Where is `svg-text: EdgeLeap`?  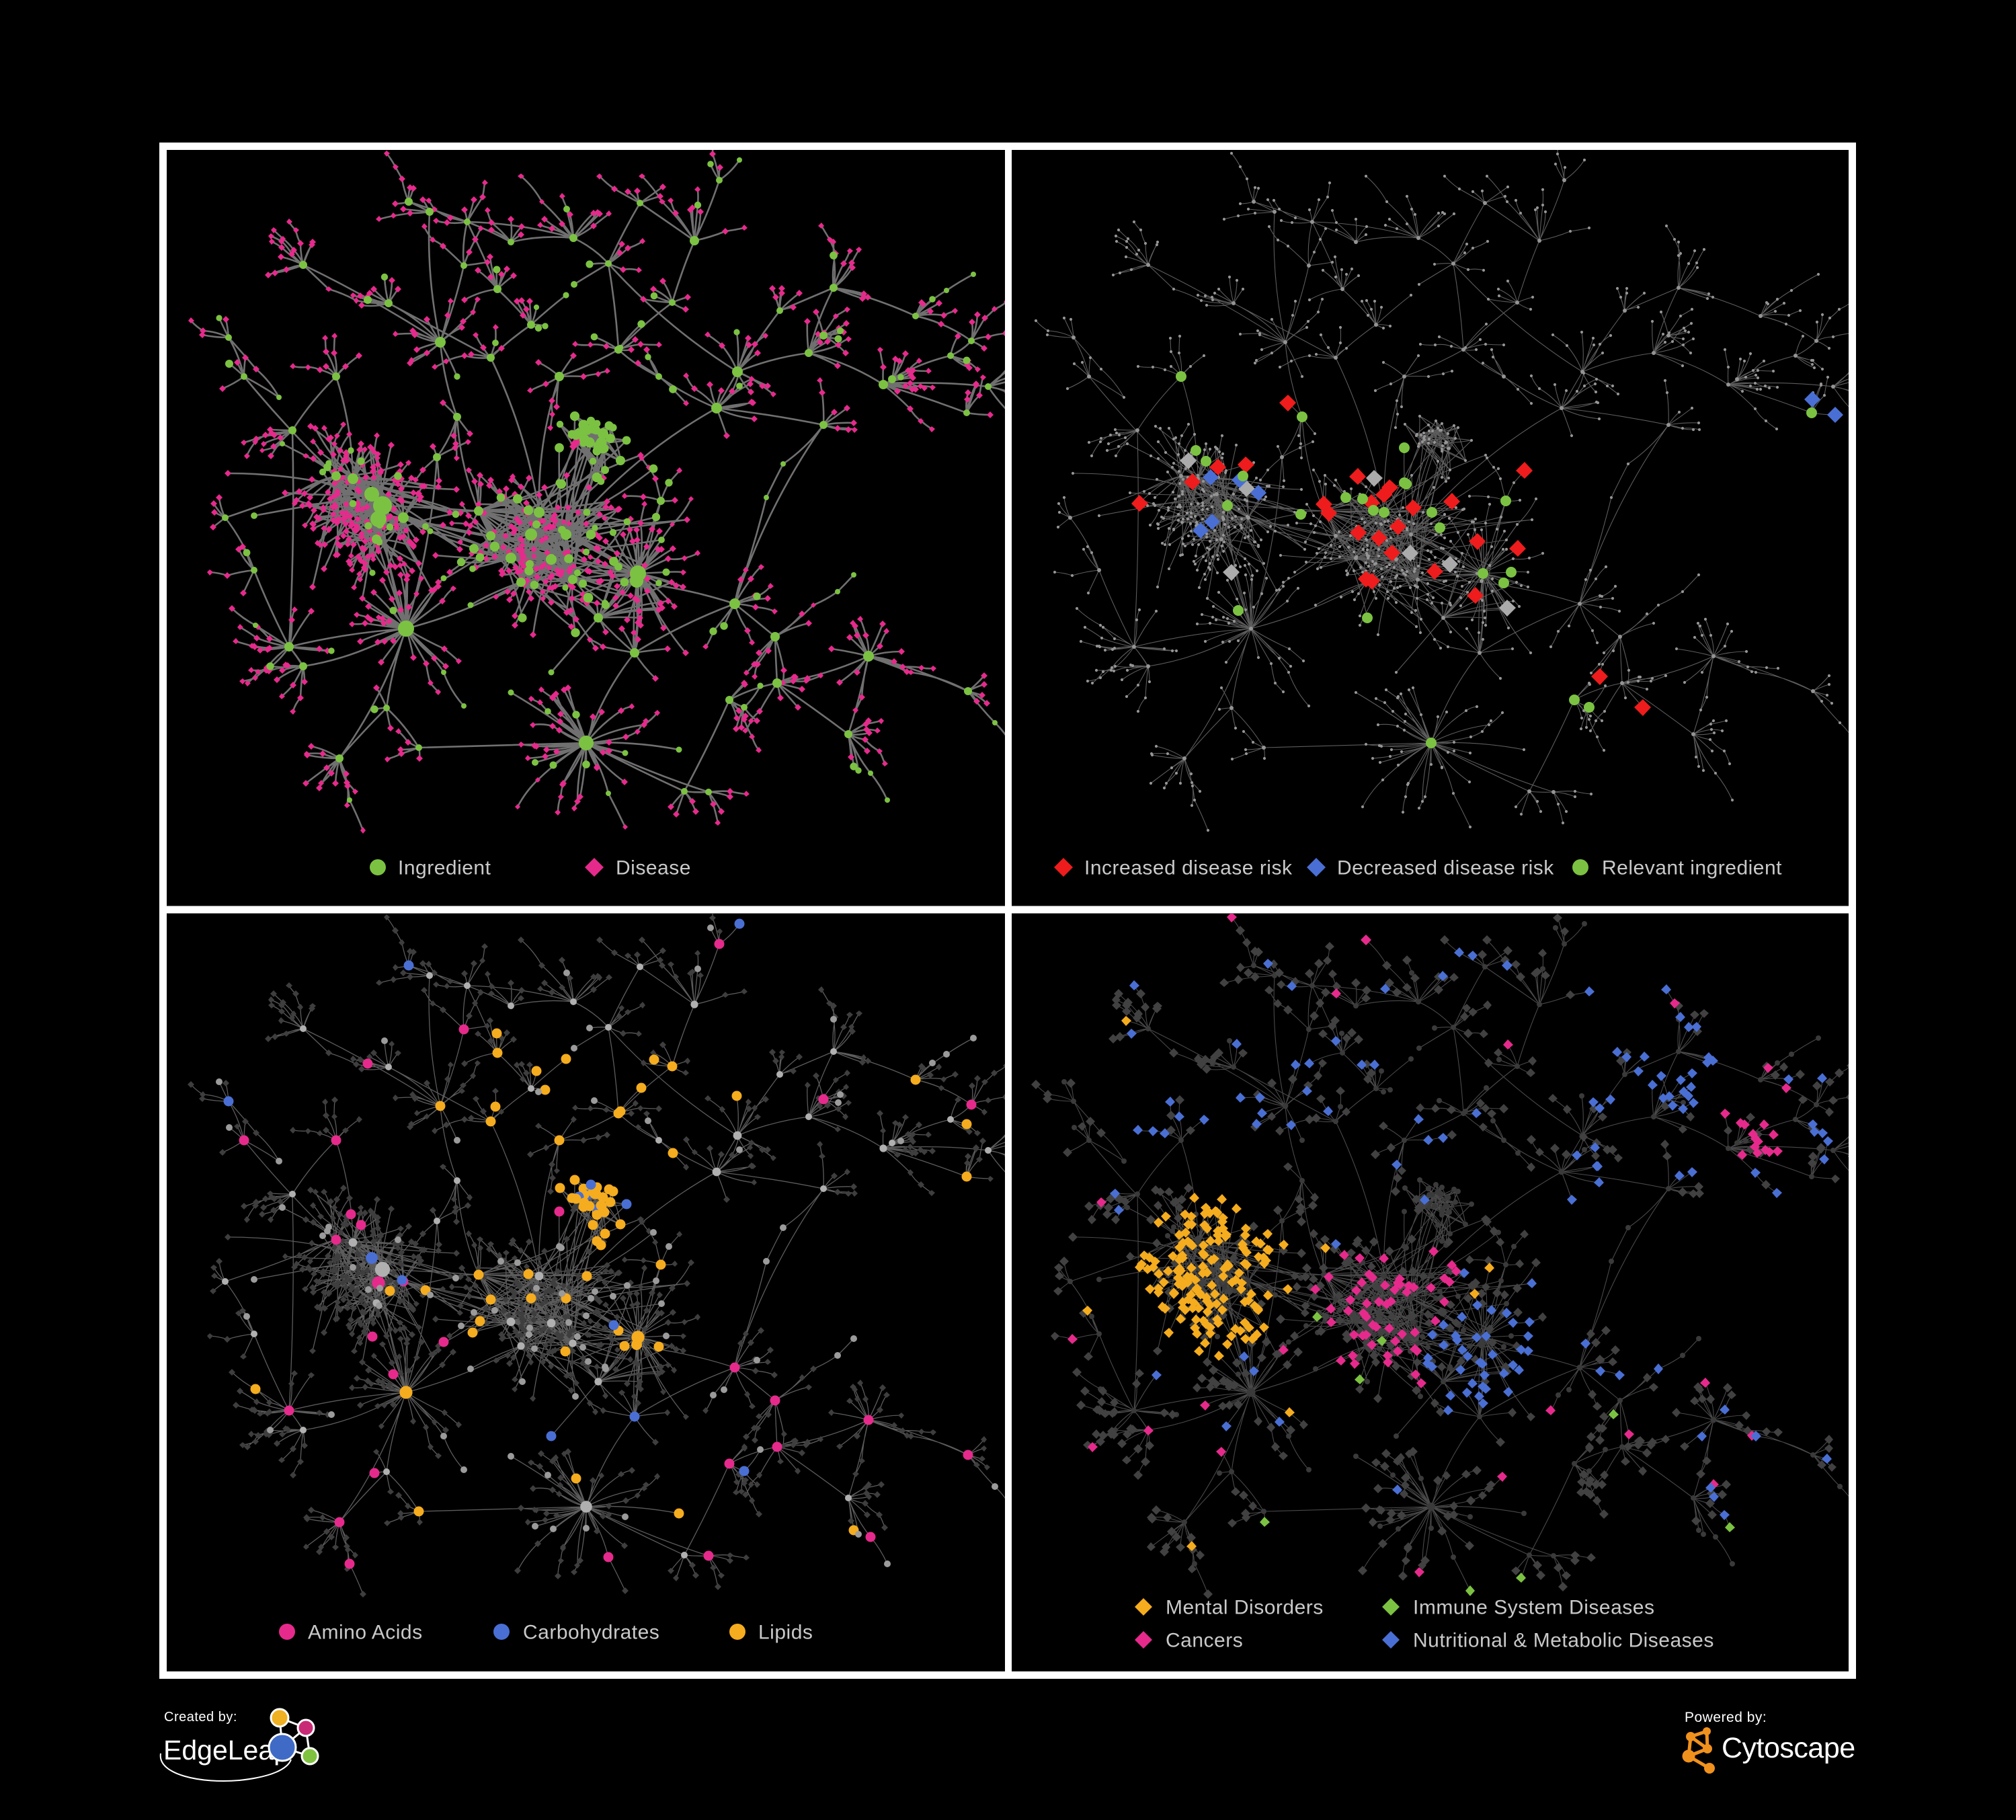
svg-text: EdgeLeap is located at coordinates (226, 1750).